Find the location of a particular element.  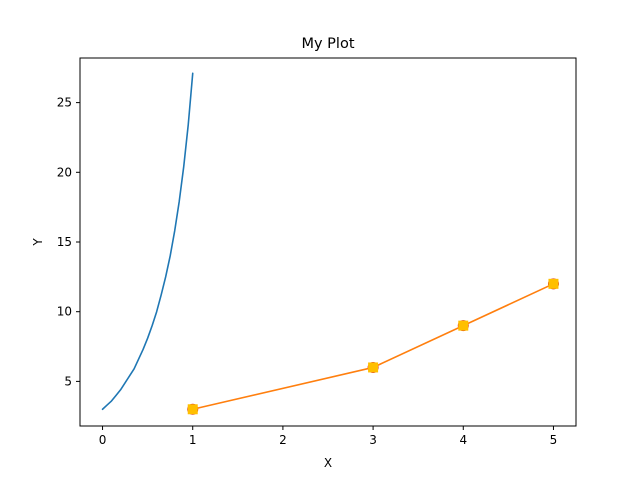

y-tick-label: 25 is located at coordinates (64, 103).